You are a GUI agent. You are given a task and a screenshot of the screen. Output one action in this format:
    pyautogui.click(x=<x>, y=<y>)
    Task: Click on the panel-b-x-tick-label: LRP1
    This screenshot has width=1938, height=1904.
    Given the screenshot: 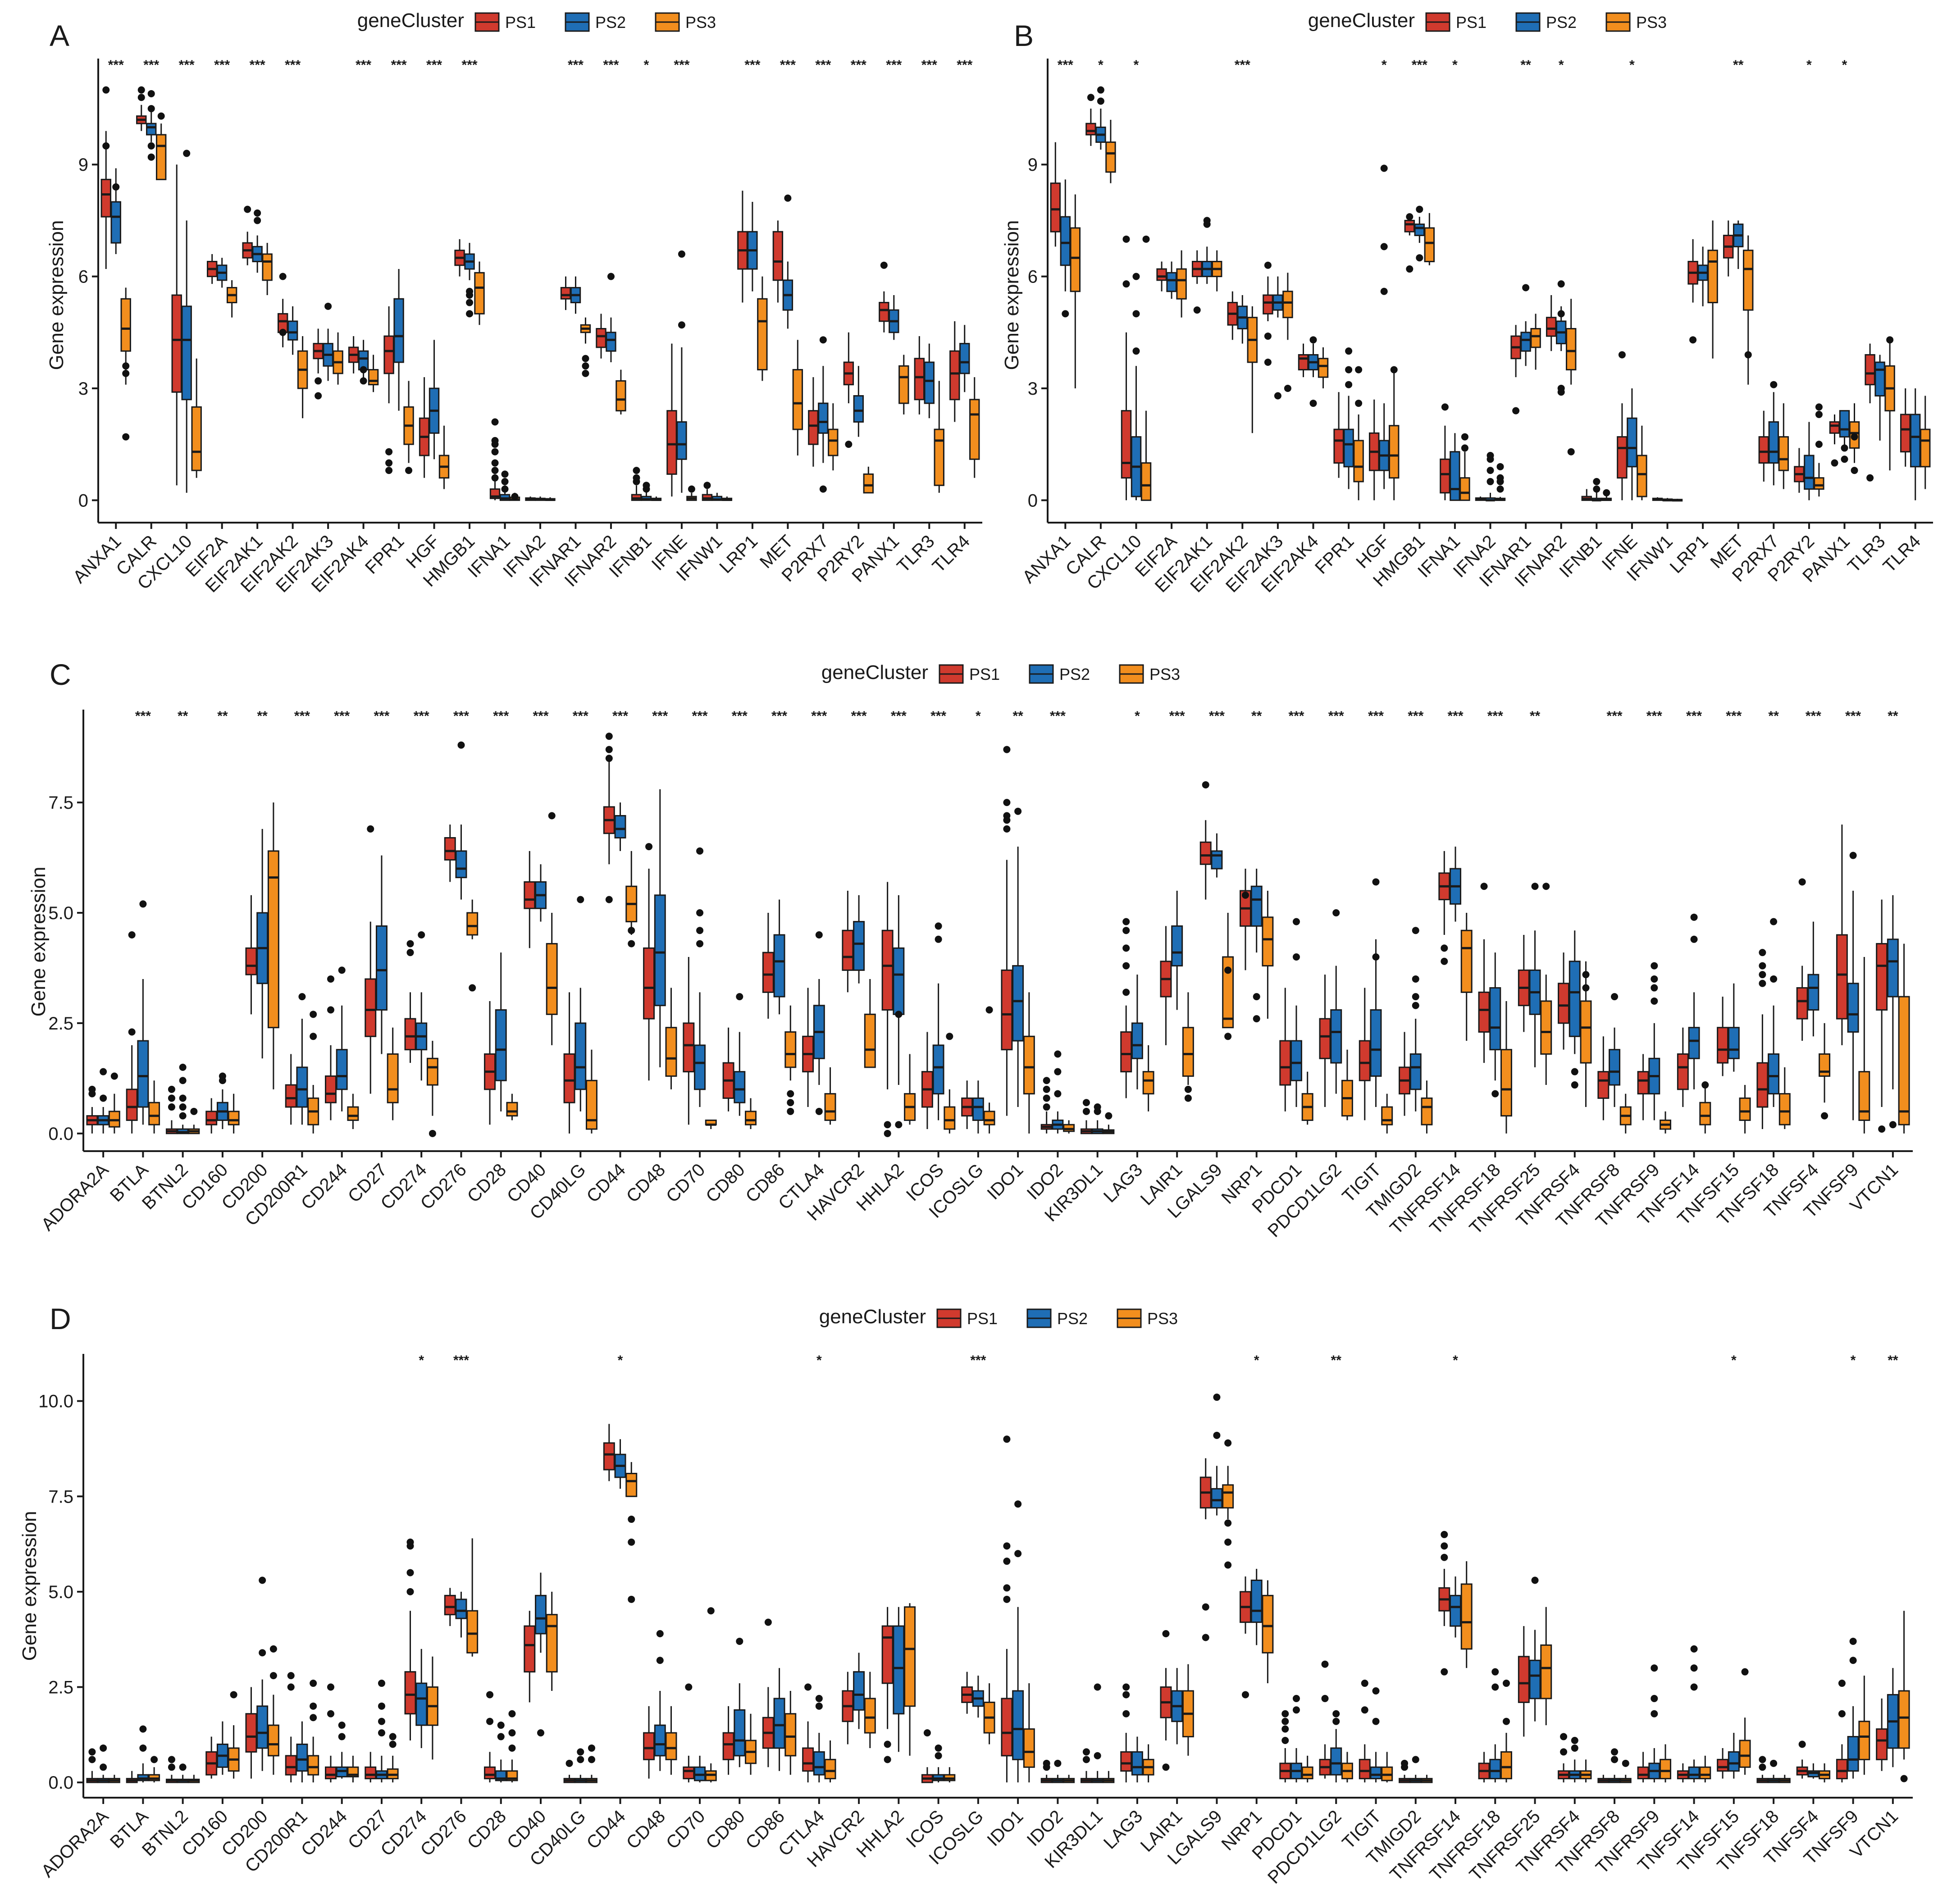 What is the action you would take?
    pyautogui.click(x=1689, y=554)
    